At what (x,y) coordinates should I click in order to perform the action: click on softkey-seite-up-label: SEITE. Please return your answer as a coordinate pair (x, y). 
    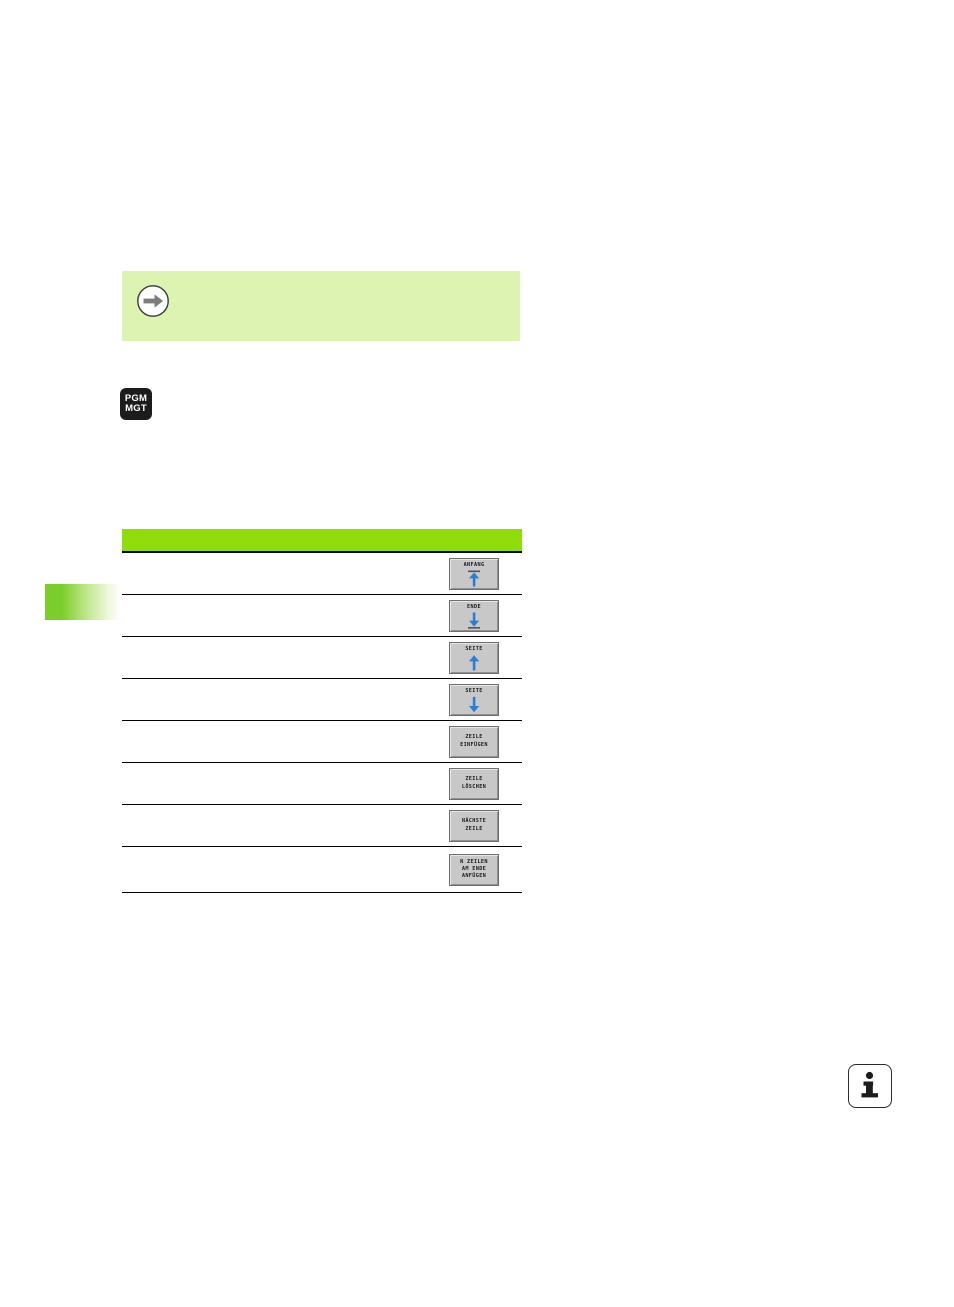
    Looking at the image, I should click on (474, 648).